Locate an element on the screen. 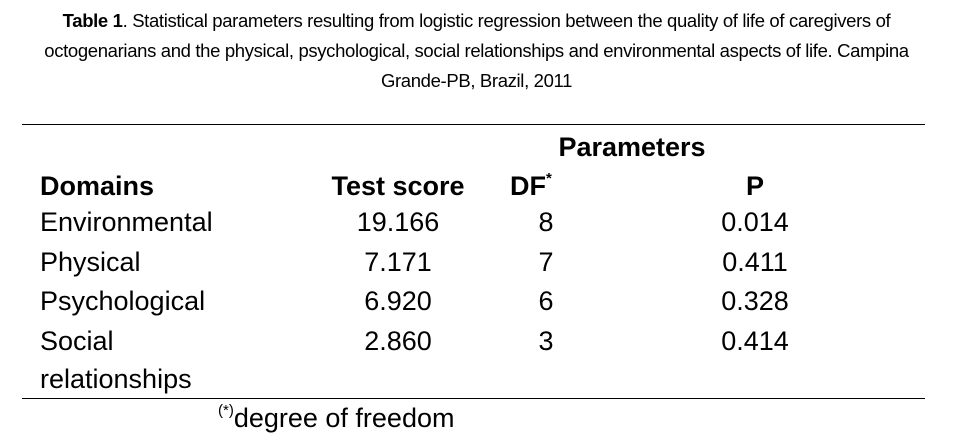 This screenshot has width=953, height=444. header: DF* is located at coordinates (531, 186).